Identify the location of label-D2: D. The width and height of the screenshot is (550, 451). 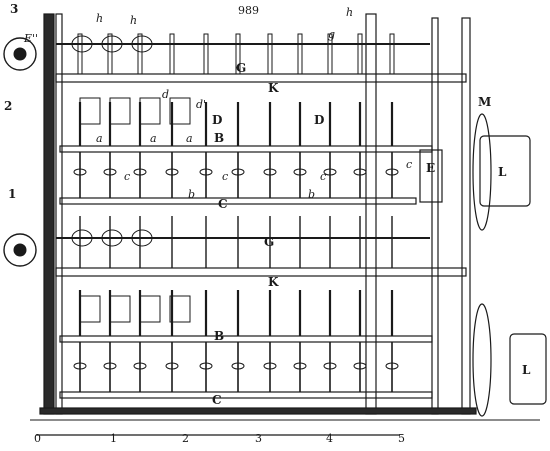
(319, 120).